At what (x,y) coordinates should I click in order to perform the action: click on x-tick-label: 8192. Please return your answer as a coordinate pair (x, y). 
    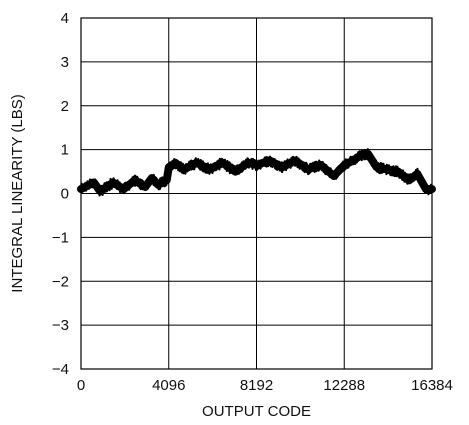
    Looking at the image, I should click on (256, 385).